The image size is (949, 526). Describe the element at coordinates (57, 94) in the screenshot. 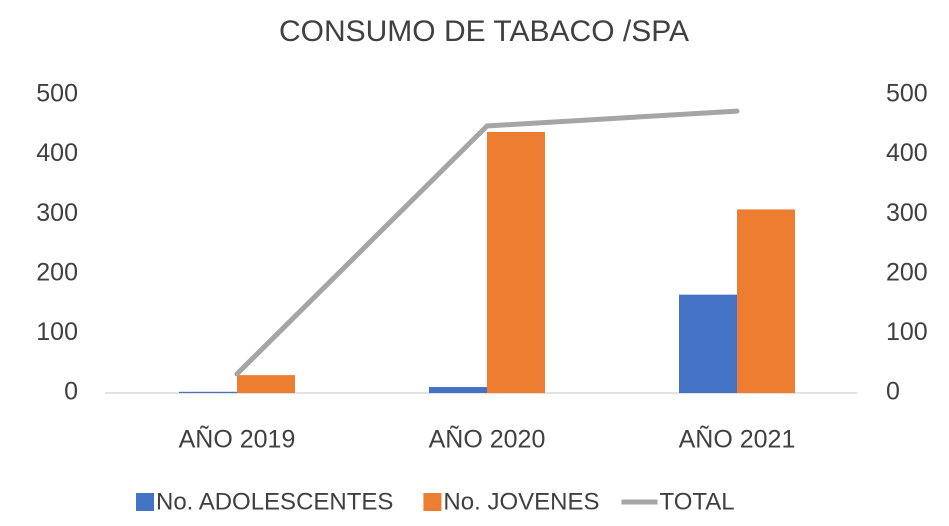

I see `y-tick-label: 500` at that location.